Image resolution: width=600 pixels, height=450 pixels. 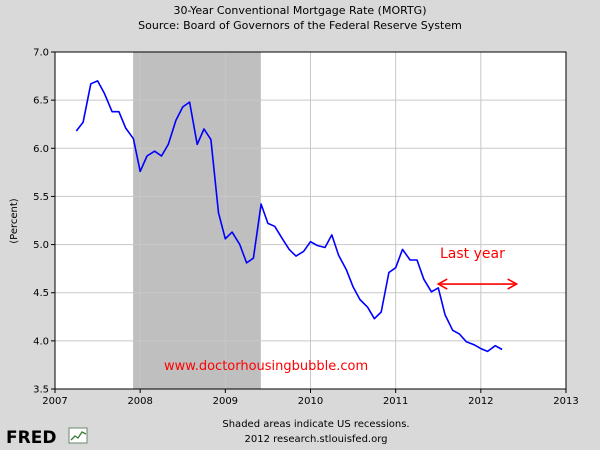 What do you see at coordinates (225, 401) in the screenshot?
I see `x-tick-label: 2009` at bounding box center [225, 401].